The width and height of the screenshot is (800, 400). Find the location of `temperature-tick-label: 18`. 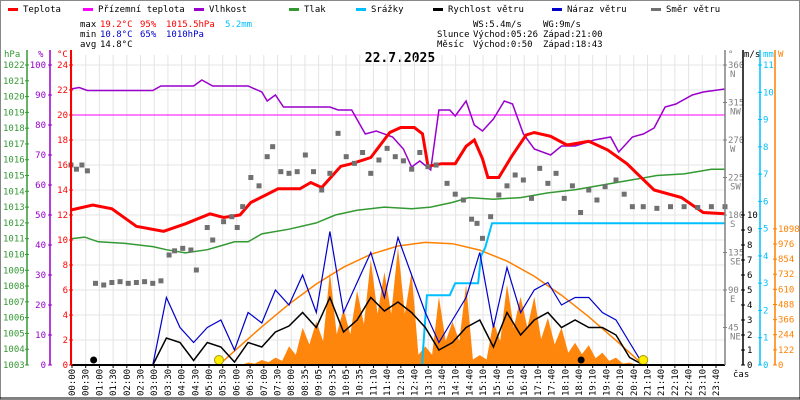

temperature-tick-label: 18 is located at coordinates (62, 141).